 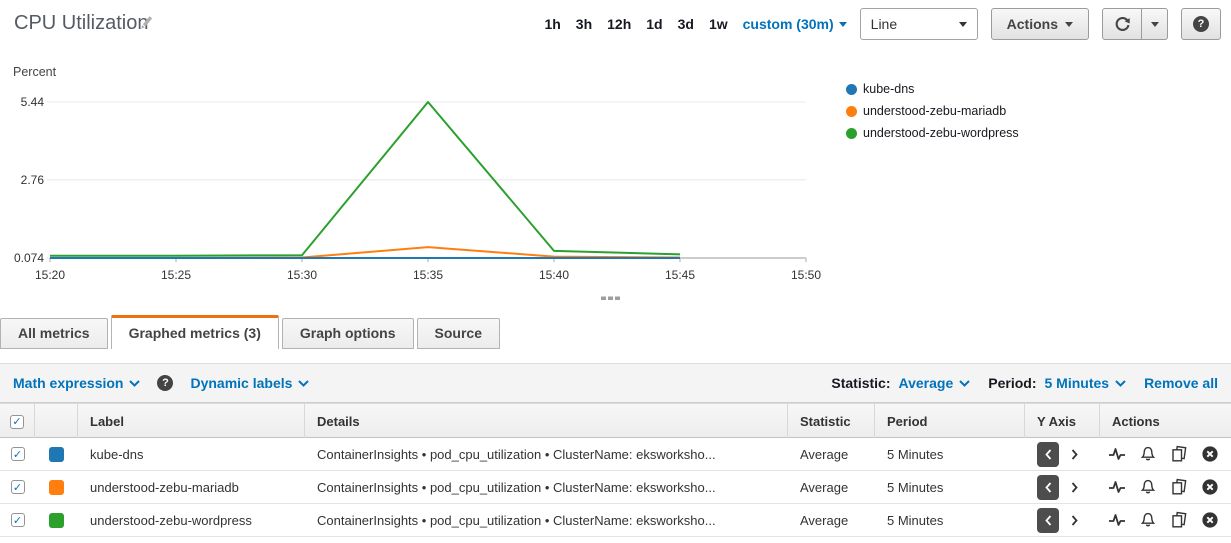 I want to click on custom-range-dropdown: custom (30m), so click(x=795, y=24).